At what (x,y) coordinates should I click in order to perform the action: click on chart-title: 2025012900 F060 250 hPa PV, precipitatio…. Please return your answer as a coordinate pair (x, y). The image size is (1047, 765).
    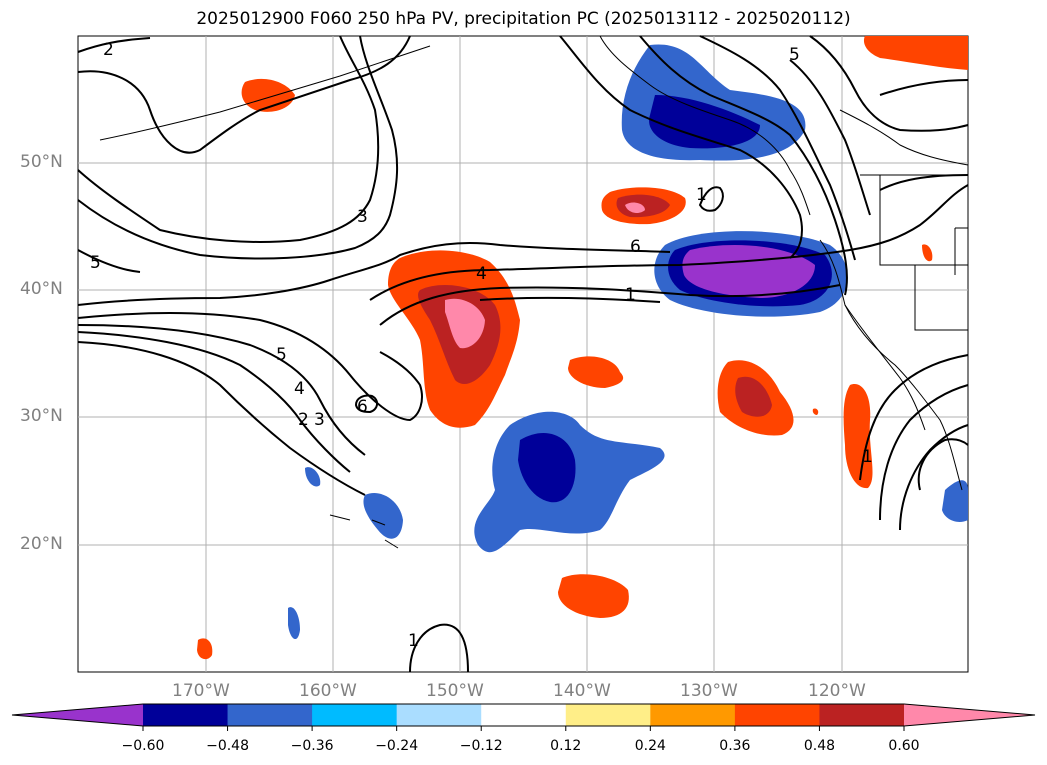
    Looking at the image, I should click on (523, 19).